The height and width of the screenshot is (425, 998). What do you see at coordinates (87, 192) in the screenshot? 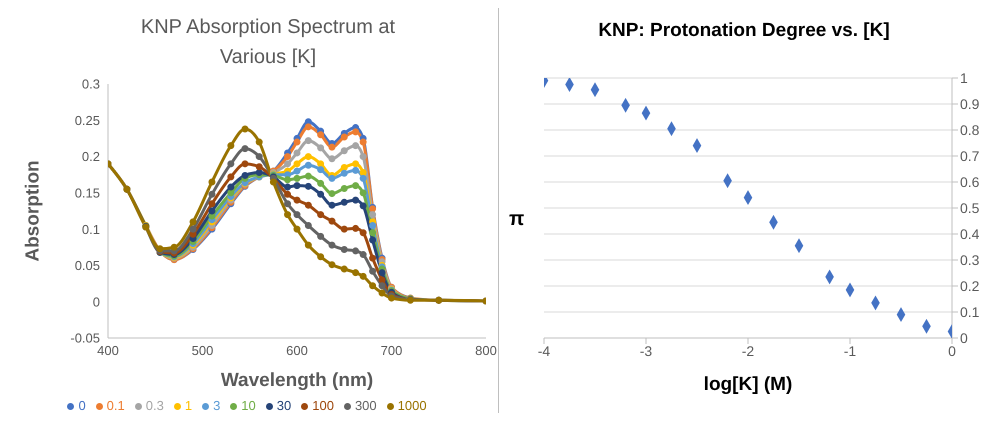
I see `y-tick-label: 0.15` at bounding box center [87, 192].